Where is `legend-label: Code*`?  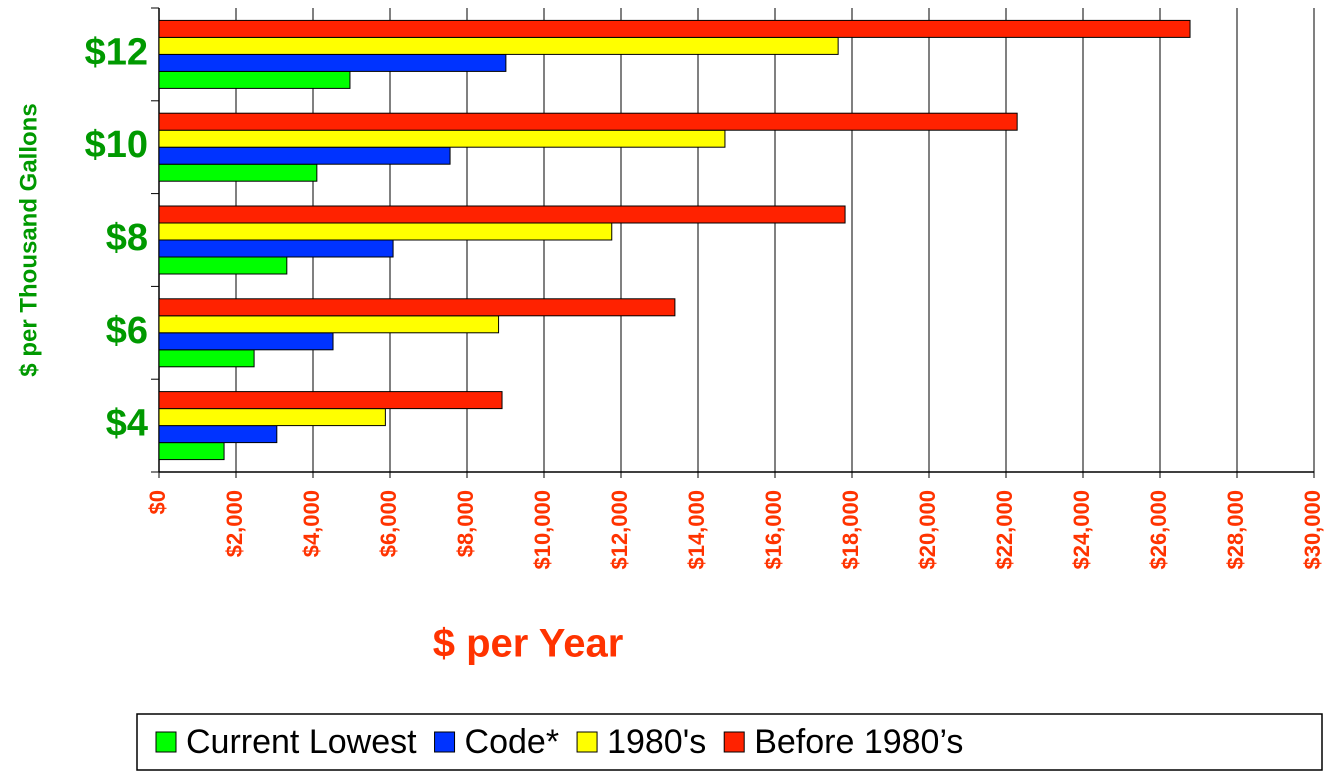
legend-label: Code* is located at coordinates (512, 742).